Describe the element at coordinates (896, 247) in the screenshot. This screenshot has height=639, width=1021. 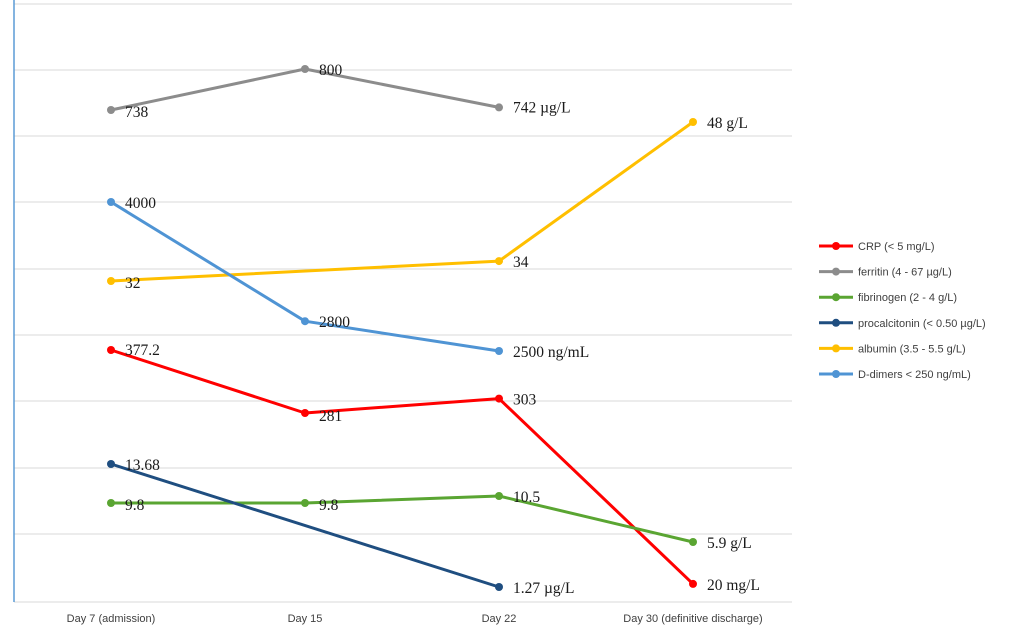
I see `legend-label: CRP (< 5 mg/L)` at that location.